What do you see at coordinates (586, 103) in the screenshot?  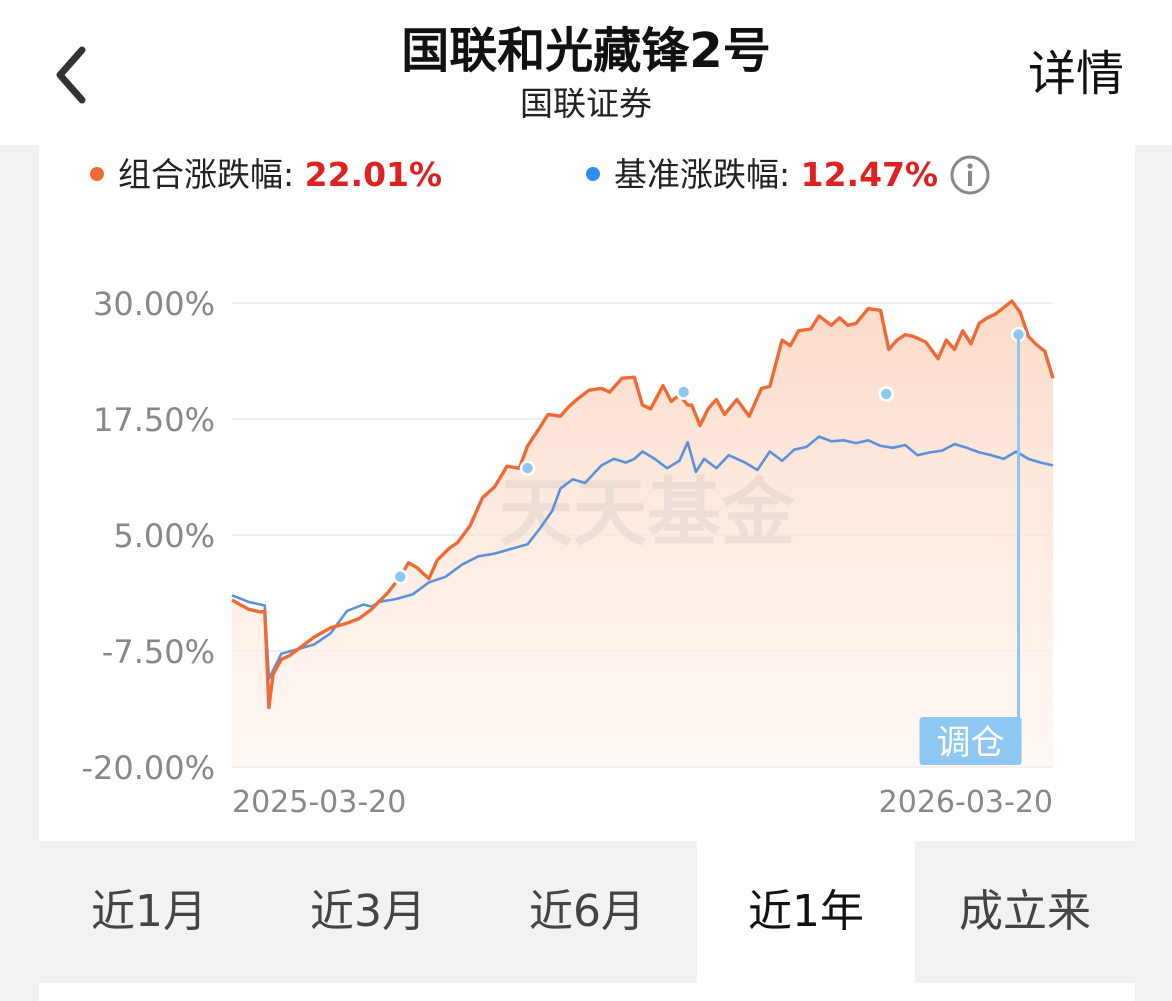 I see `page-subtitle: 国联证券` at bounding box center [586, 103].